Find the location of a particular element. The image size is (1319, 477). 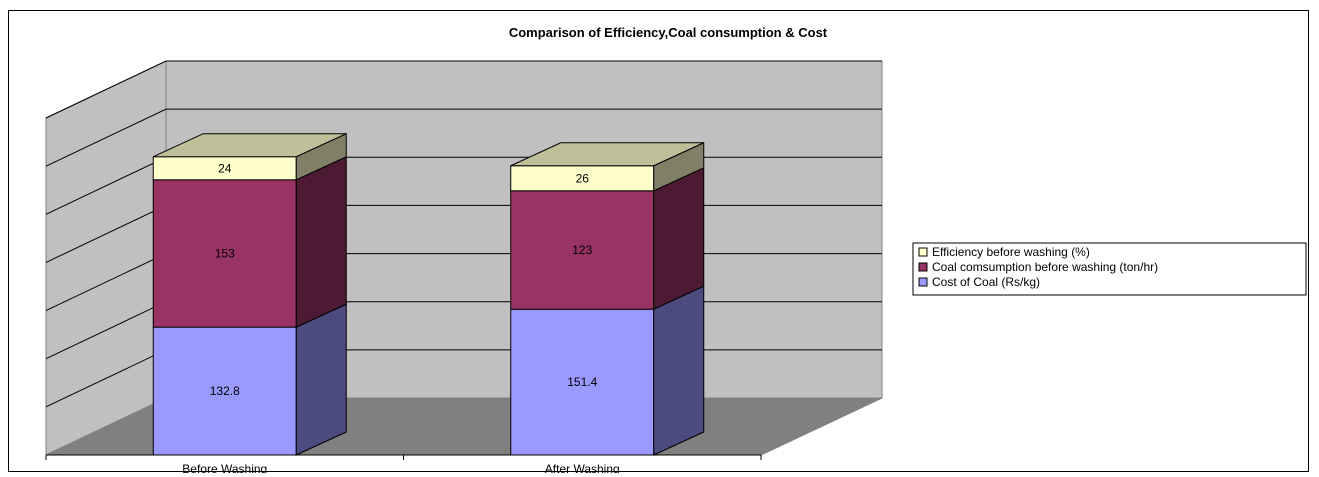

data-label: 123 is located at coordinates (582, 250).